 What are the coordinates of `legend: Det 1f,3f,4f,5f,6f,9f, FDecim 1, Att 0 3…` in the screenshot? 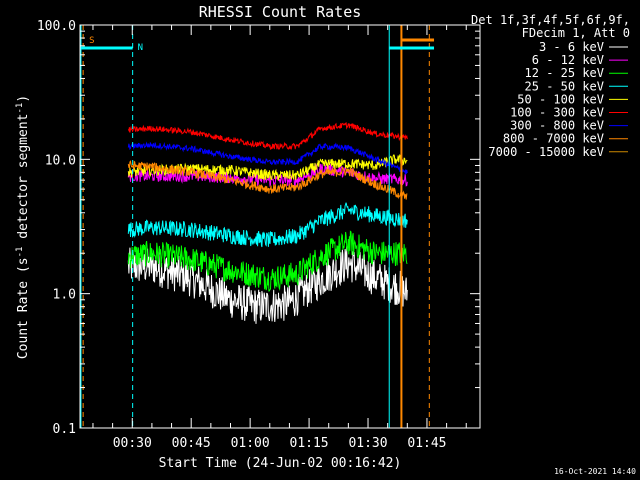 It's located at (550, 86).